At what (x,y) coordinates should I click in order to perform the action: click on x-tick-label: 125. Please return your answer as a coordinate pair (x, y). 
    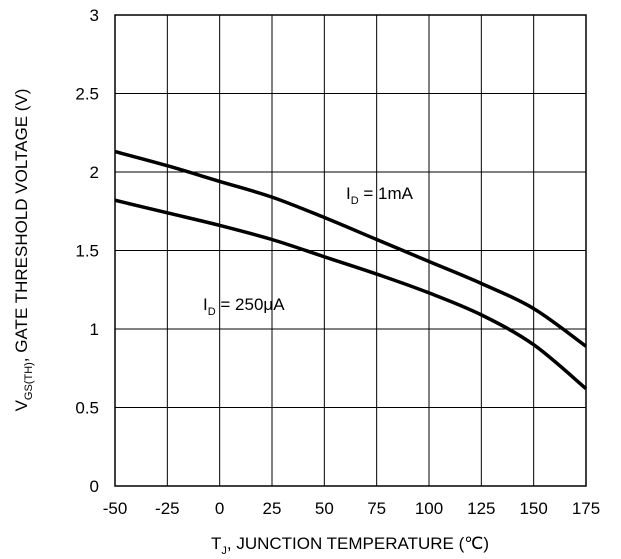
    Looking at the image, I should click on (481, 508).